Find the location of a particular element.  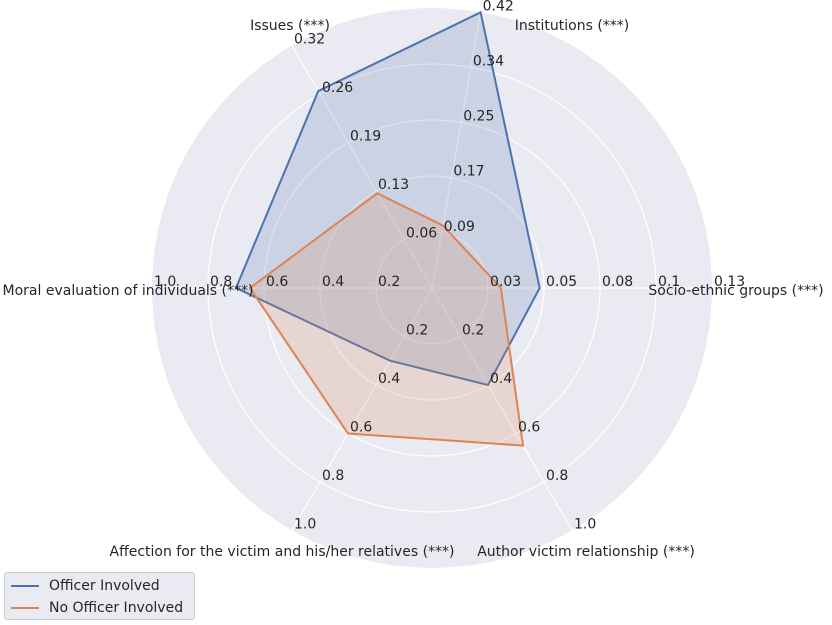

tick-label-6-2: 0.13 is located at coordinates (393, 185).